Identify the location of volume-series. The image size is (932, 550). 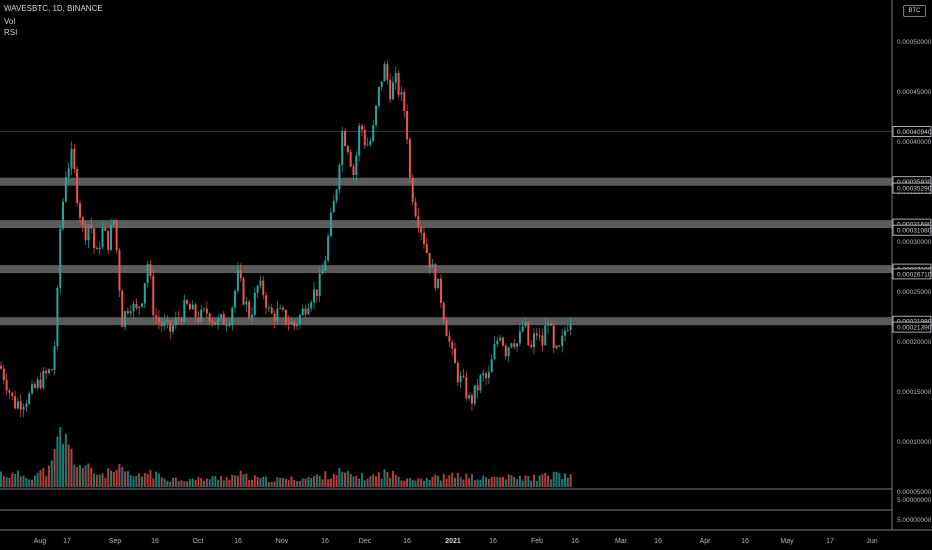
(286, 457).